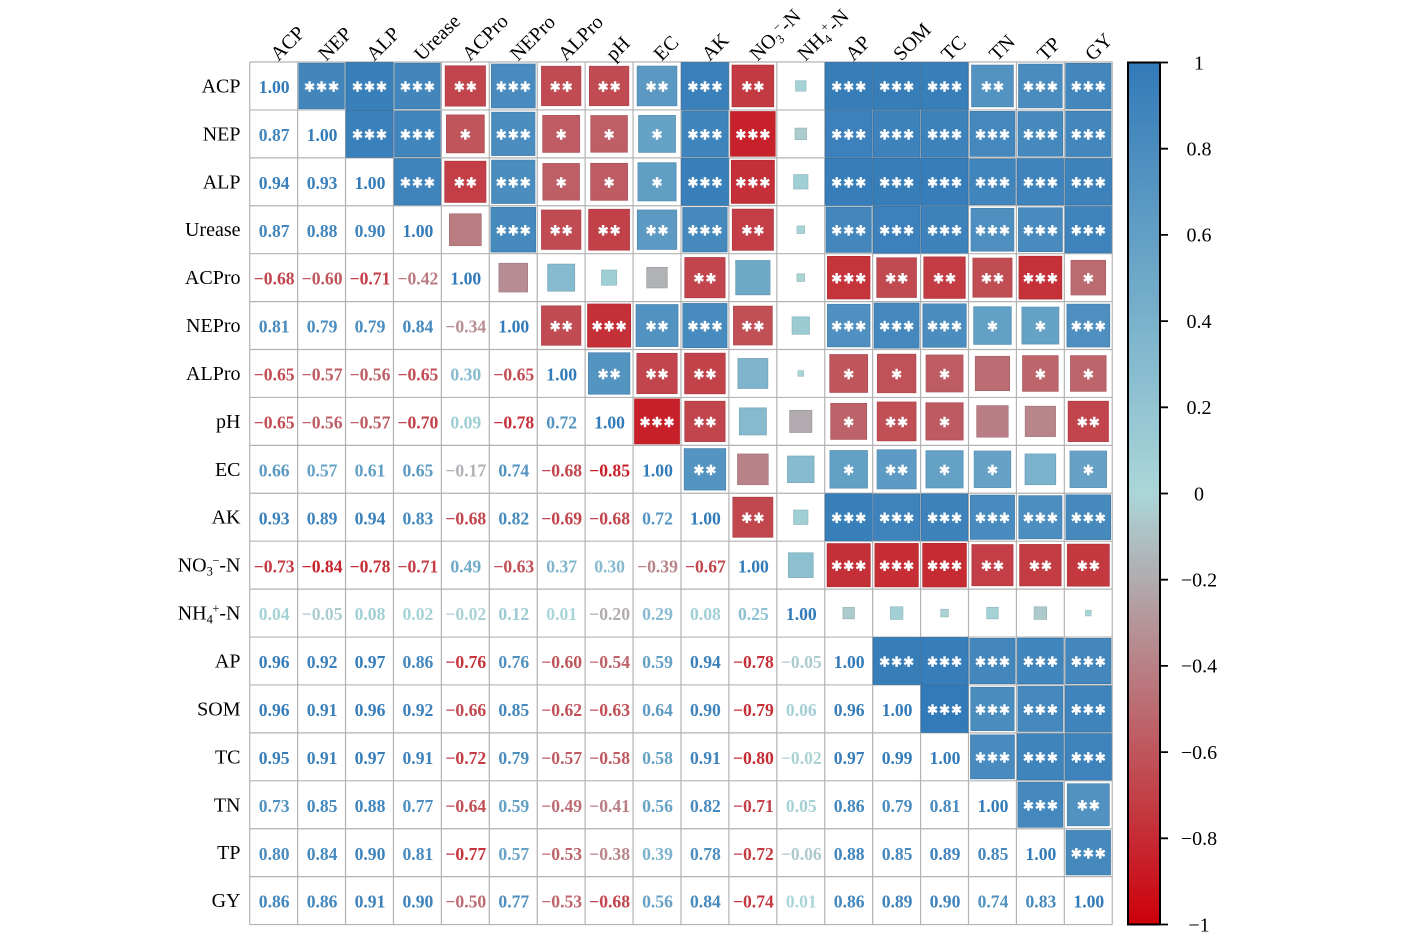 The height and width of the screenshot is (941, 1412). I want to click on svg-text: 0.87, so click(274, 231).